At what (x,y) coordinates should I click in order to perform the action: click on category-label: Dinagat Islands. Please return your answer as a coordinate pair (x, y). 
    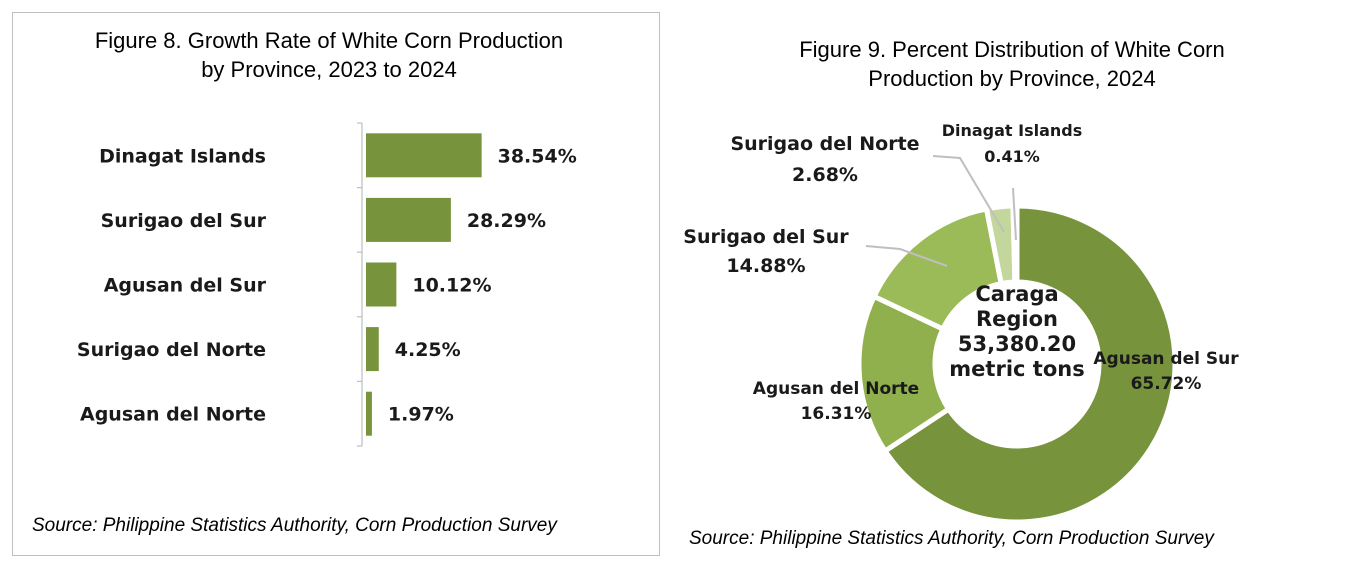
    Looking at the image, I should click on (182, 156).